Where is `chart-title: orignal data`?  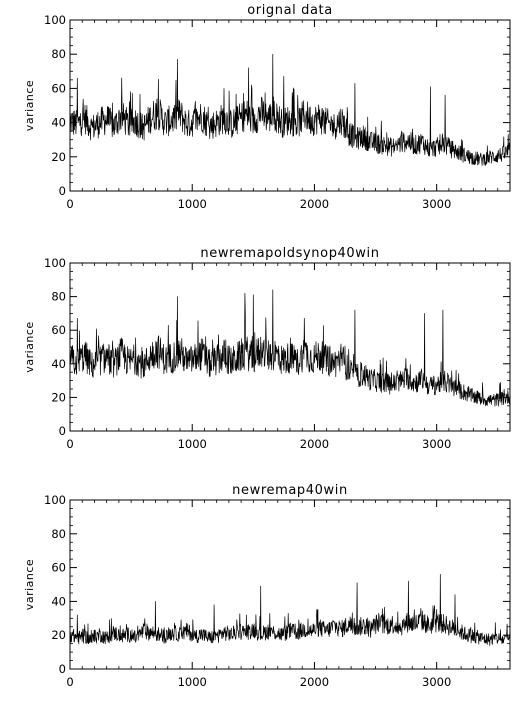
chart-title: orignal data is located at coordinates (290, 10).